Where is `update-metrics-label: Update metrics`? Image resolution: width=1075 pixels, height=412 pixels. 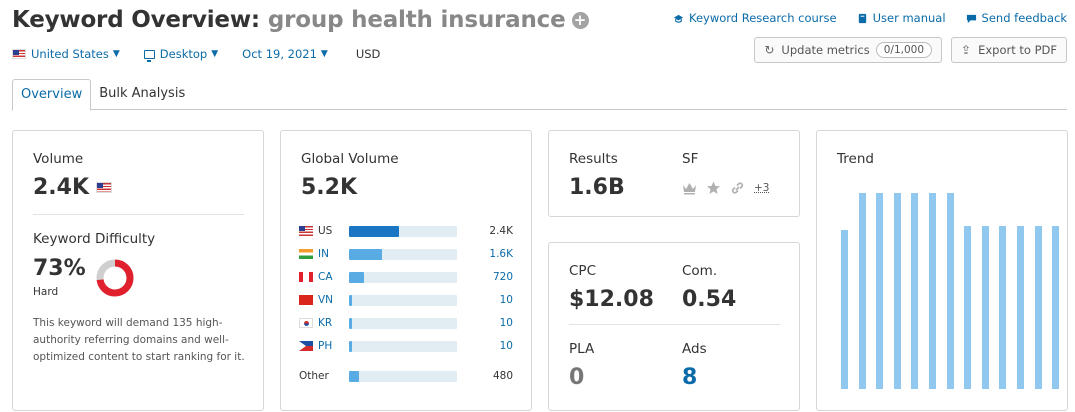 update-metrics-label: Update metrics is located at coordinates (825, 50).